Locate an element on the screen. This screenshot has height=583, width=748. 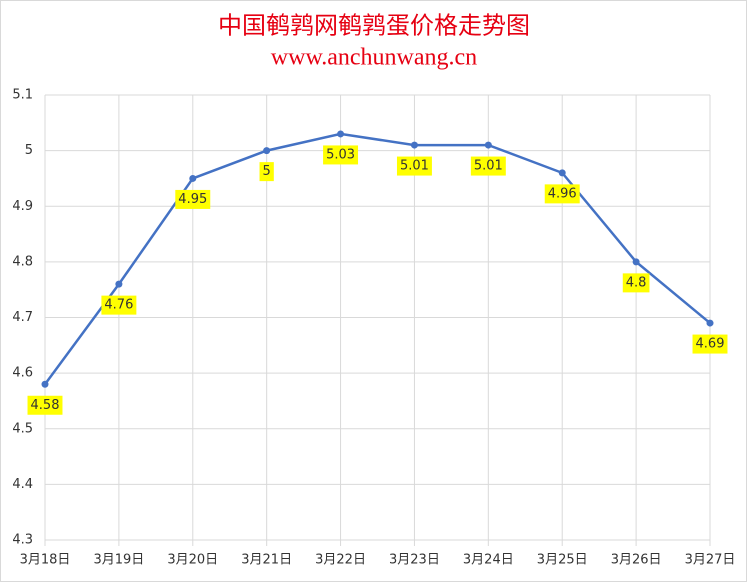
data-label: 5.03 is located at coordinates (341, 155).